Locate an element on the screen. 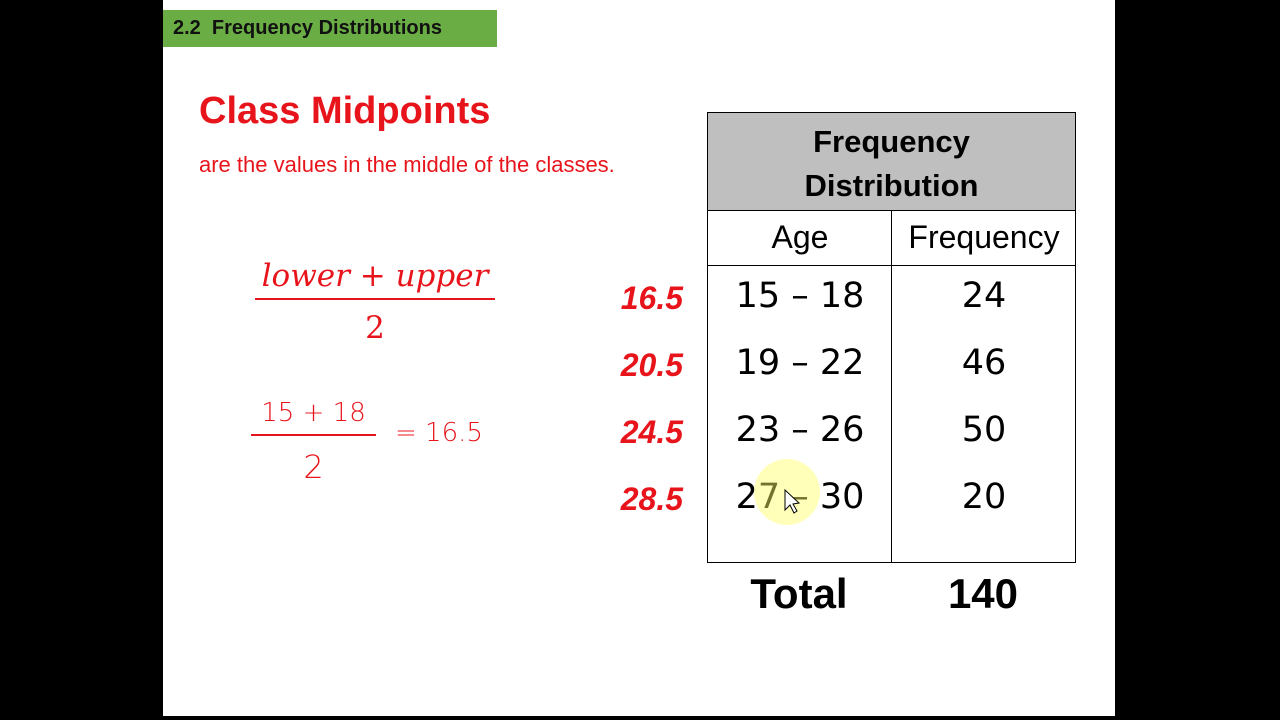  midpoint: 28.5 is located at coordinates (651, 499).